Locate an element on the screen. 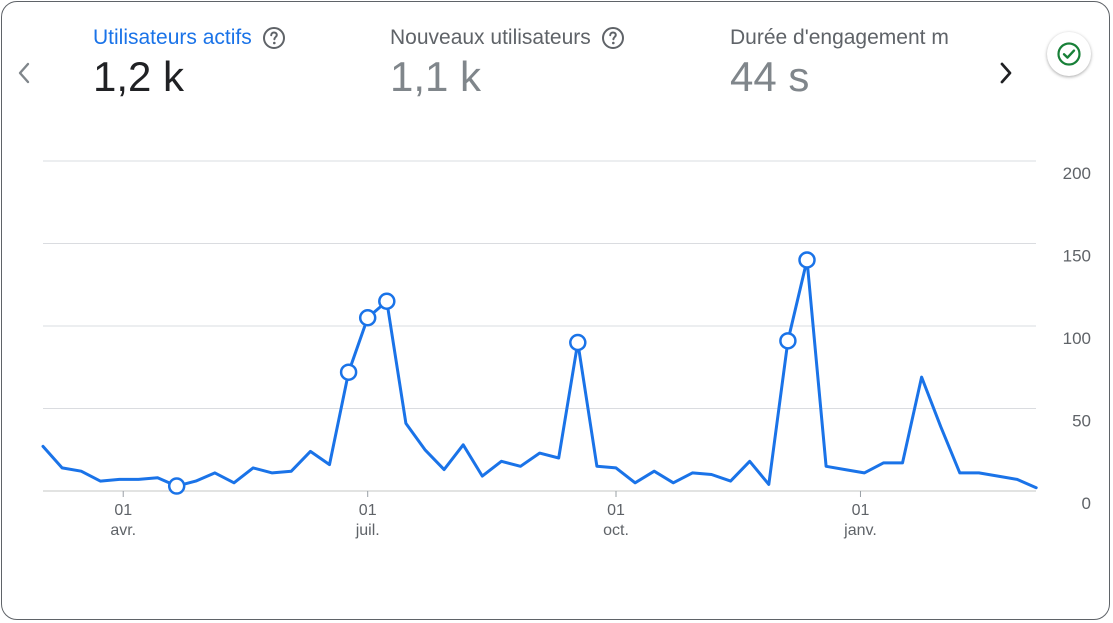  chevron-right-icon is located at coordinates (1006, 73).